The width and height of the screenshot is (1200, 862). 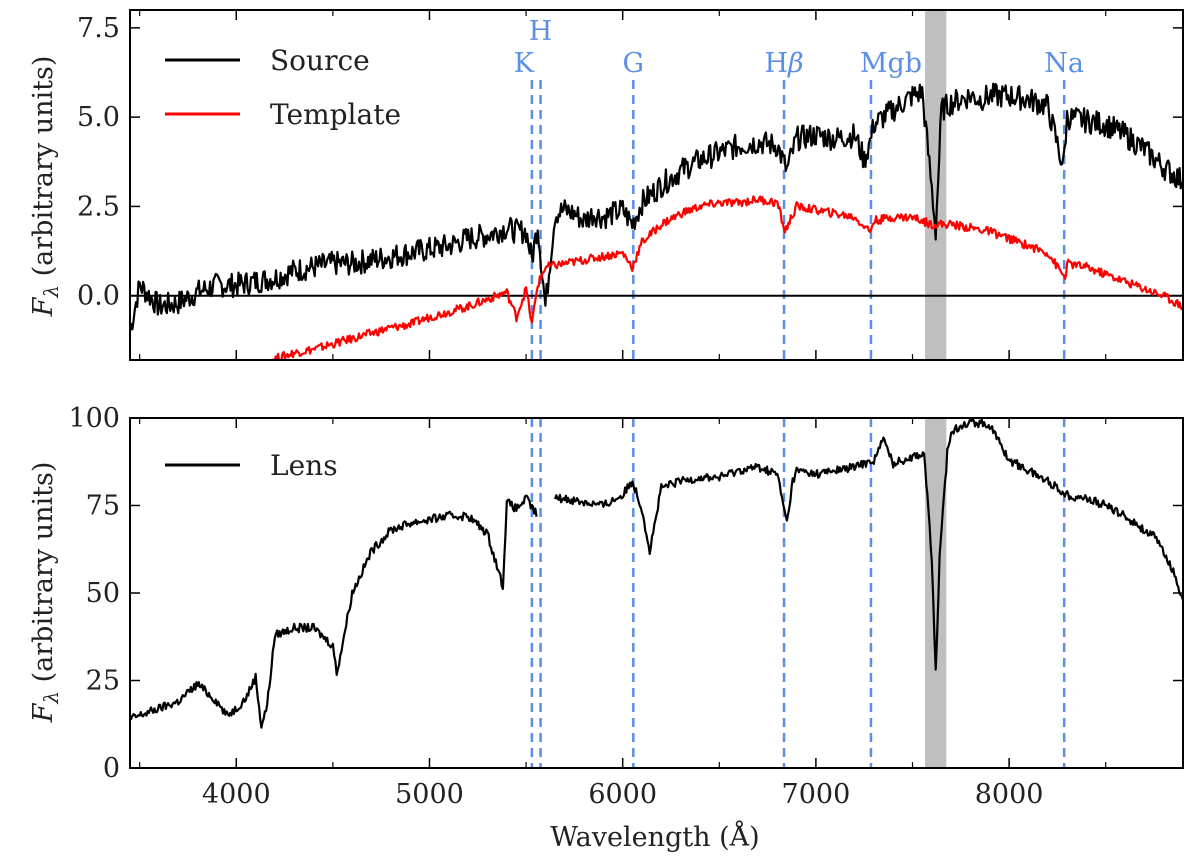 I want to click on x-tick-label: 4000, so click(x=236, y=794).